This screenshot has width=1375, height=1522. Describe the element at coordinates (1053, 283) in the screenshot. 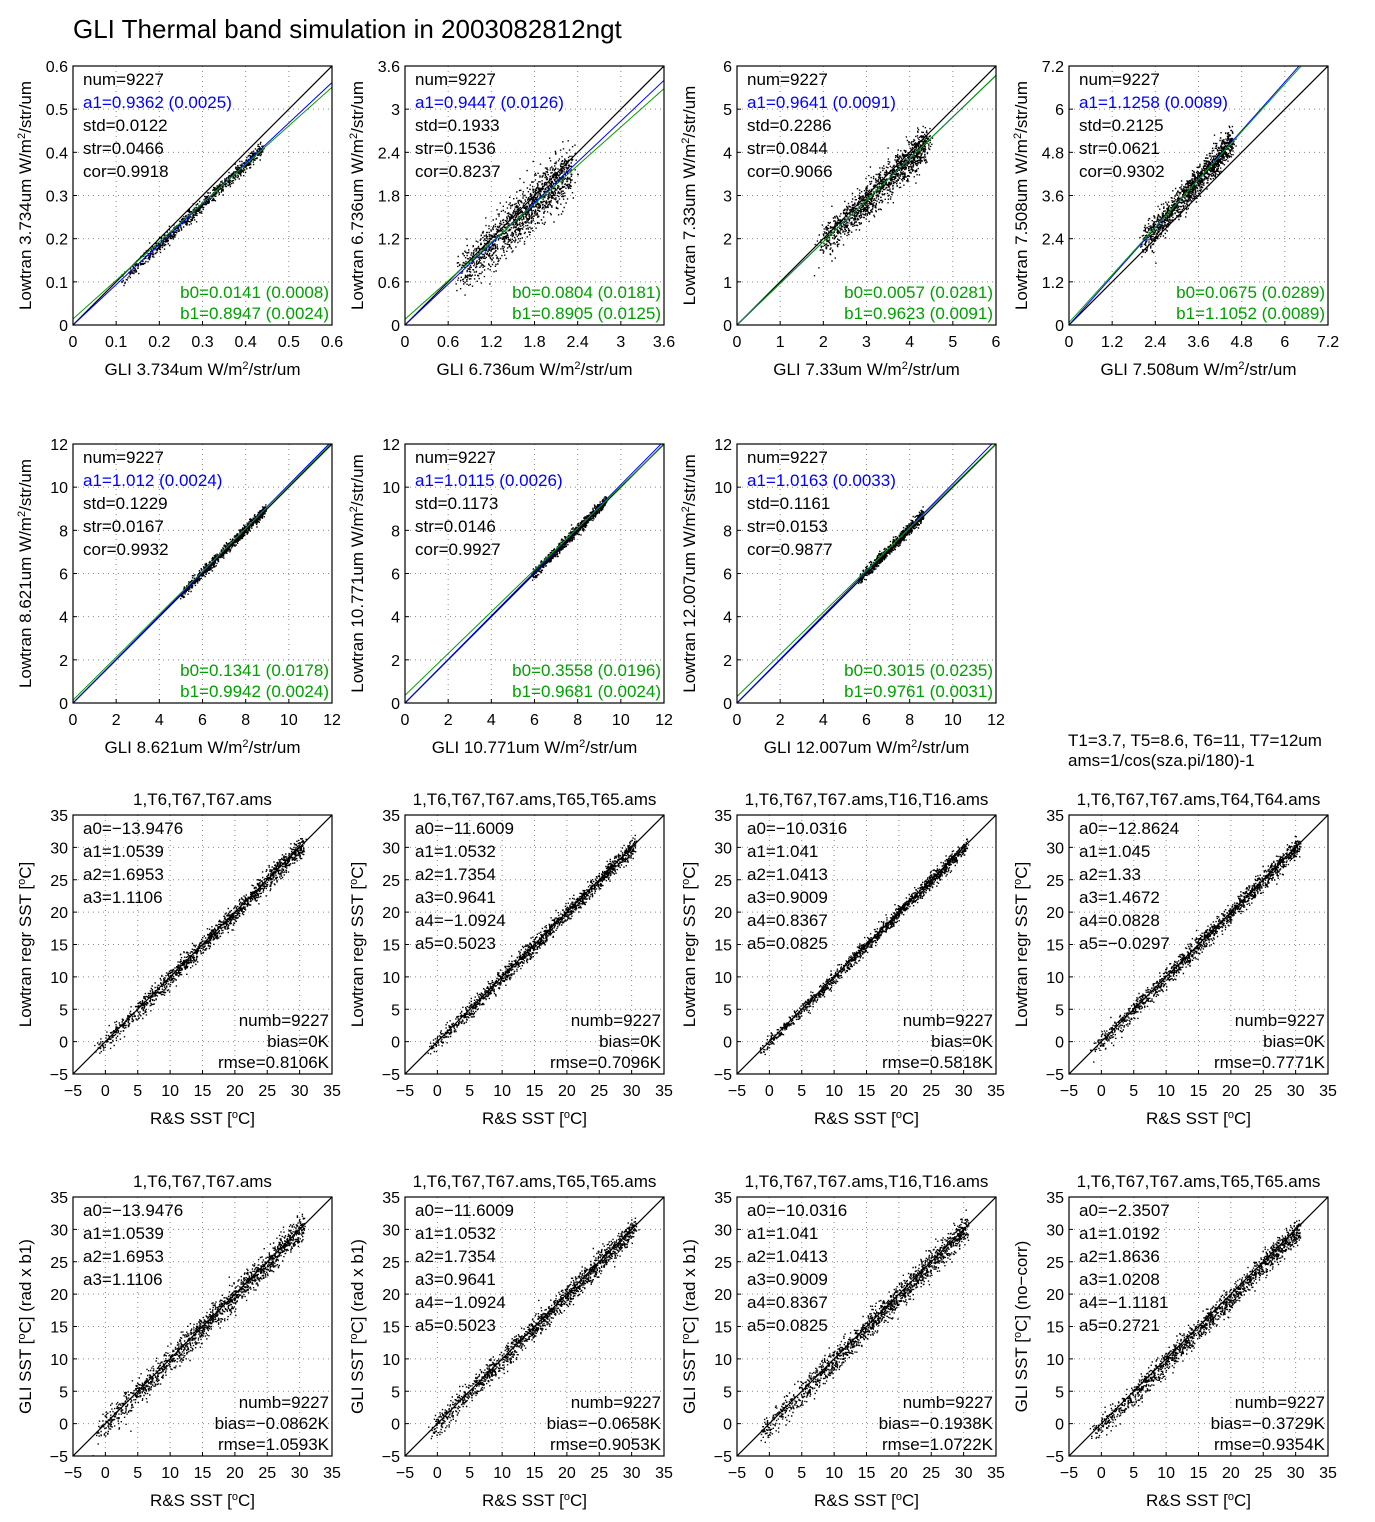

I see `tick-label-y: 1.2` at that location.